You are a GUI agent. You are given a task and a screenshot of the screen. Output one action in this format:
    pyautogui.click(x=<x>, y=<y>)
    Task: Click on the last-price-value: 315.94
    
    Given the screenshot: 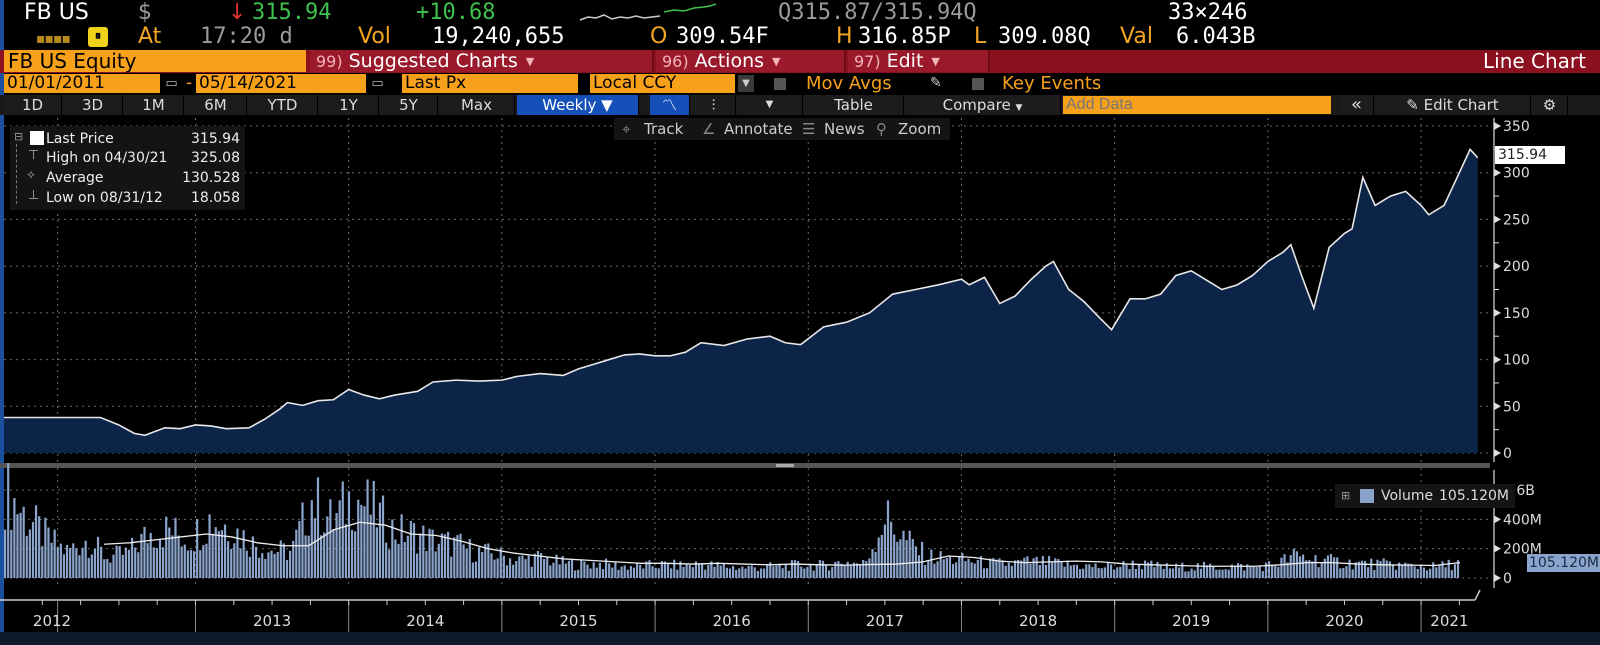 What is the action you would take?
    pyautogui.click(x=215, y=139)
    